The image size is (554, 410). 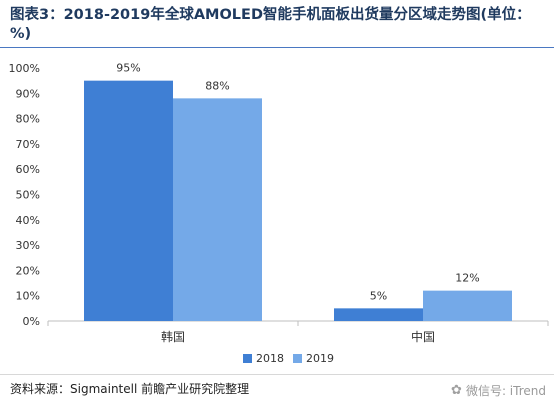 What do you see at coordinates (277, 374) in the screenshot?
I see `footer-divider` at bounding box center [277, 374].